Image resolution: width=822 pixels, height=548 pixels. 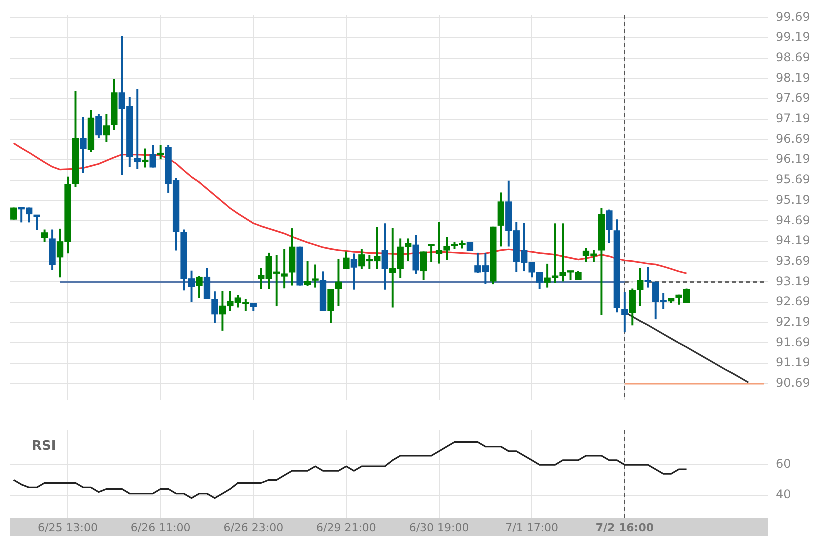 What do you see at coordinates (532, 527) in the screenshot?
I see `x-tick-label: 7/1 17:00` at bounding box center [532, 527].